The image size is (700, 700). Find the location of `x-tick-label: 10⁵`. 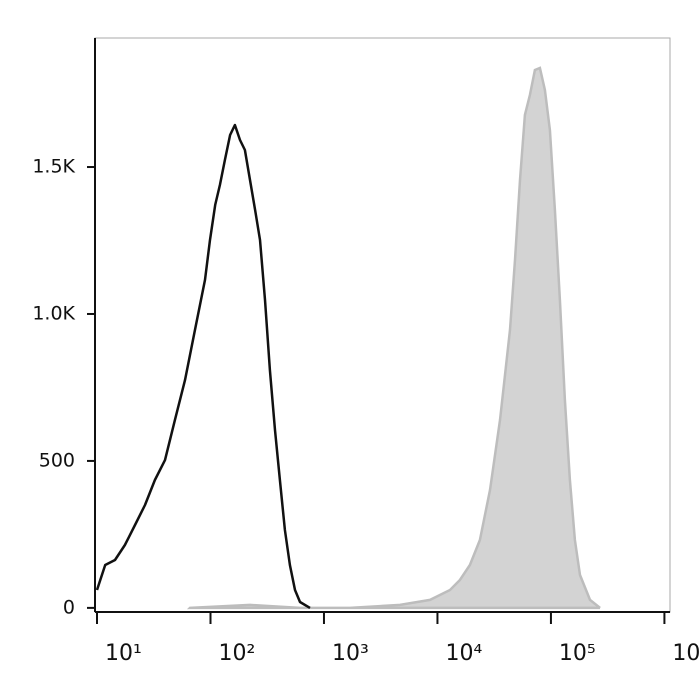

x-tick-label: 10⁵ is located at coordinates (577, 653).